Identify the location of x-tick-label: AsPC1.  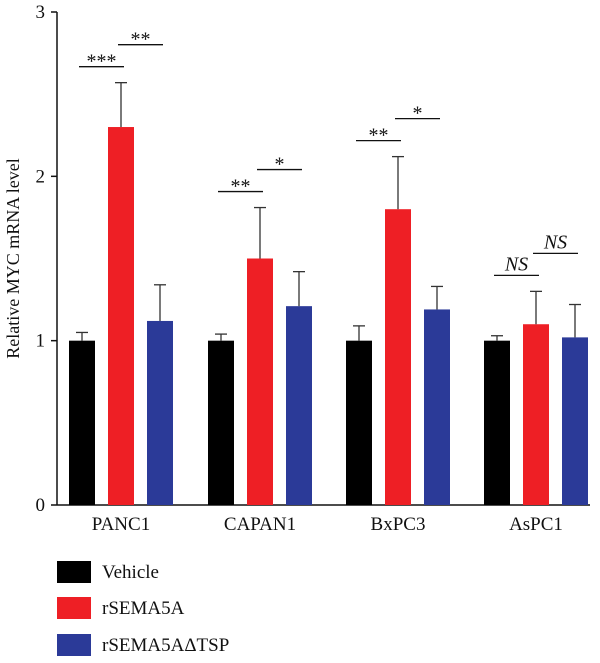
(536, 524).